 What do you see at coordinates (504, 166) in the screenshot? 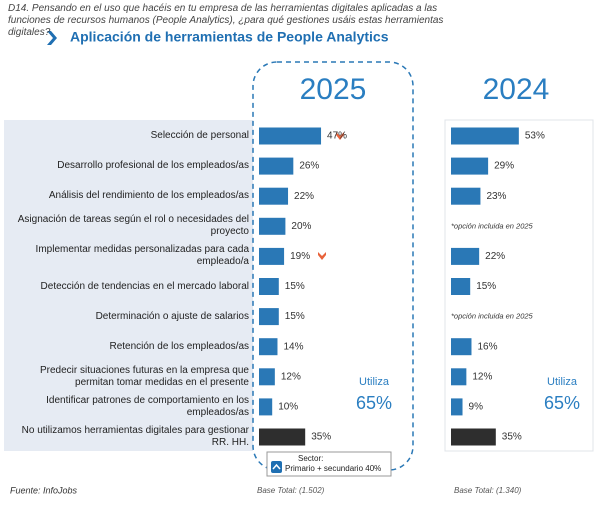
I see `value-label: 29%` at bounding box center [504, 166].